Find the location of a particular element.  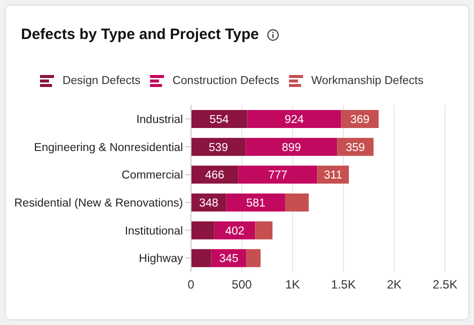

data-label: 899 is located at coordinates (292, 148).